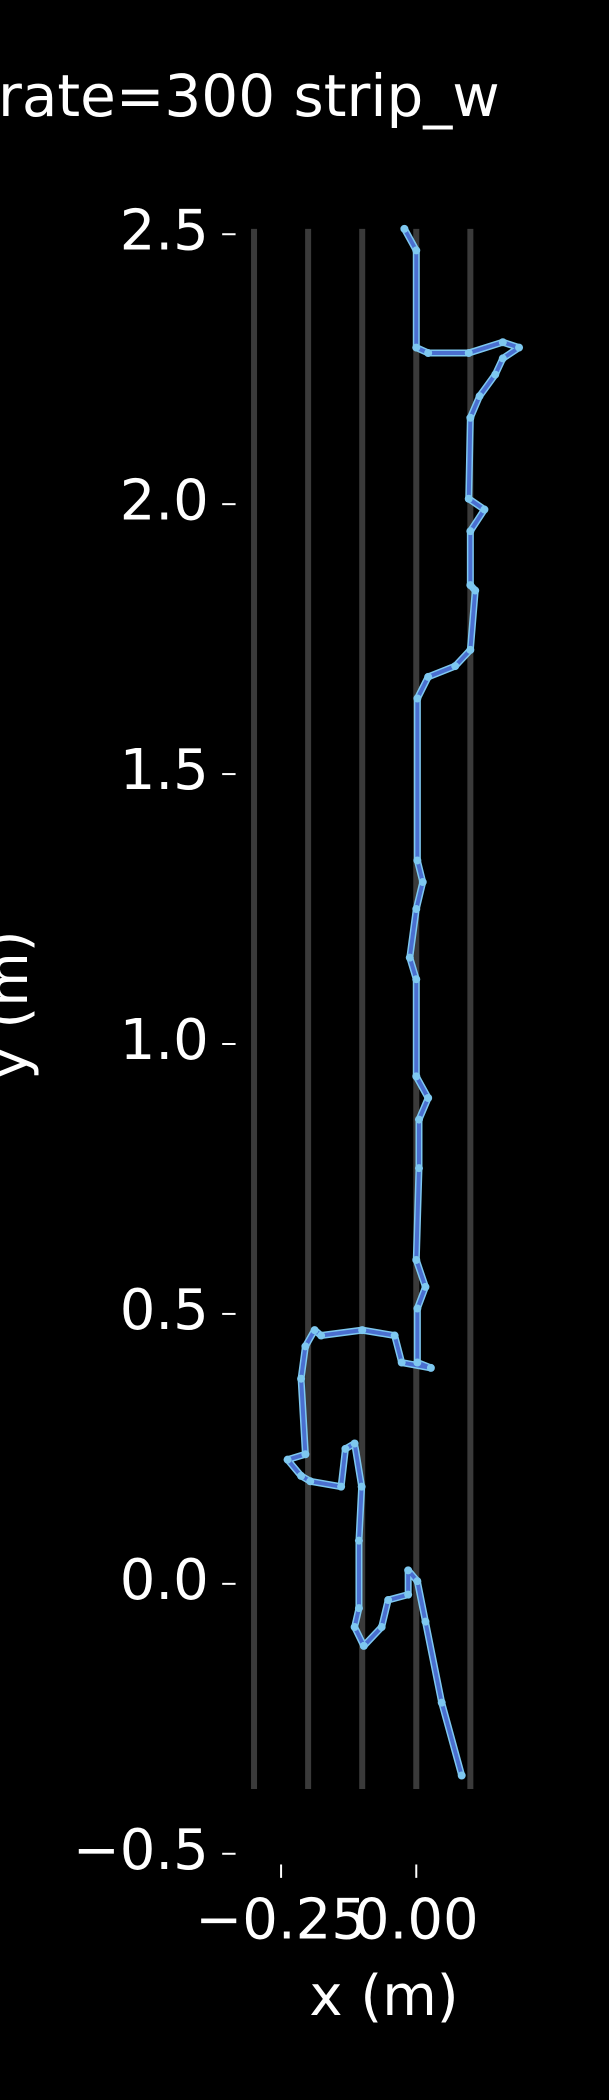  I want to click on y-tick-label: 0.5, so click(164, 1310).